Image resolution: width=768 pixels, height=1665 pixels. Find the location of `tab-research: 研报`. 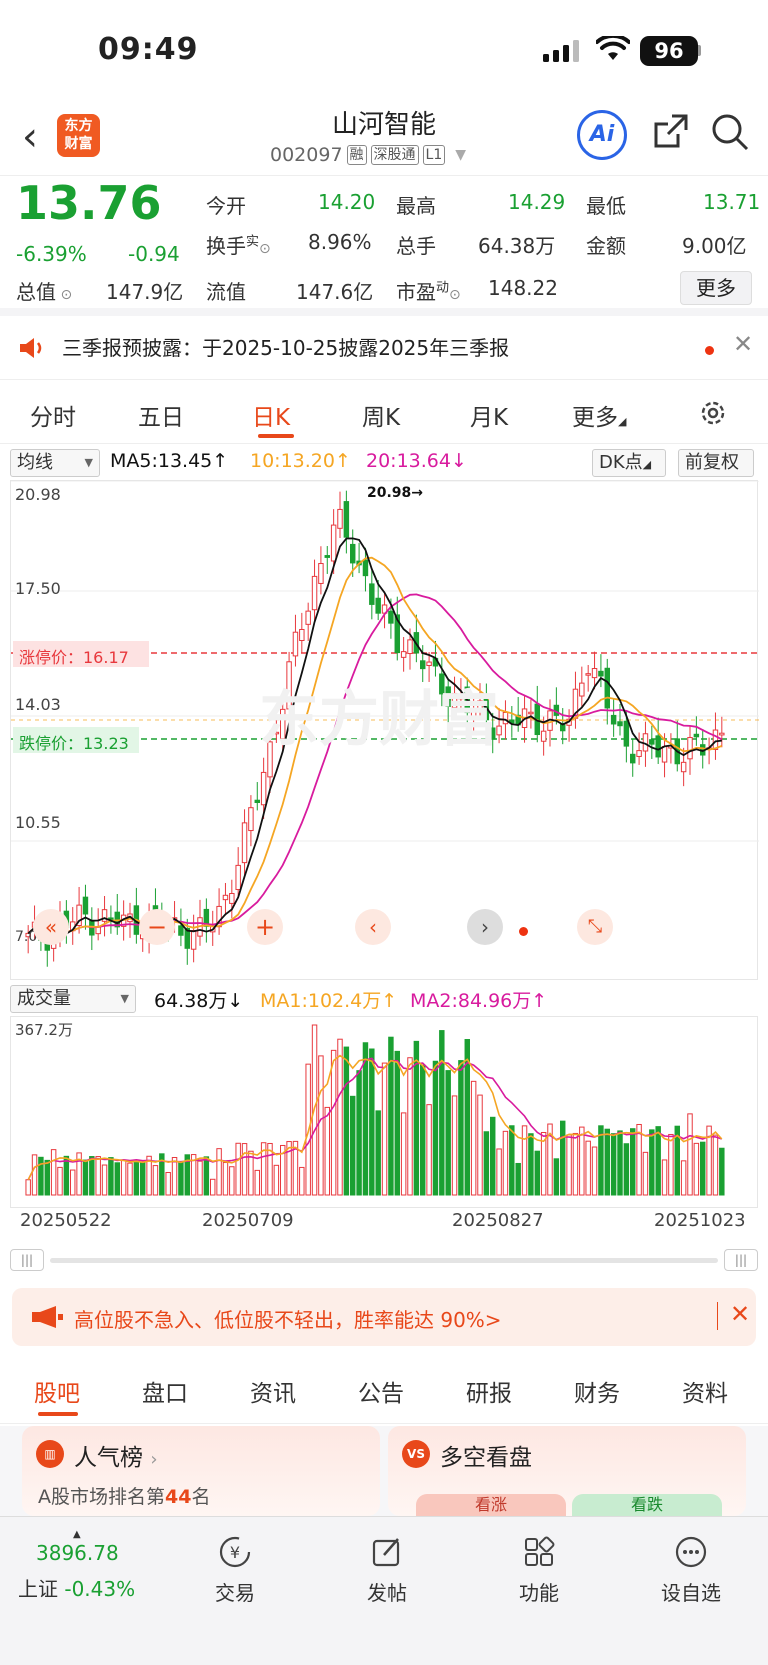

tab-research: 研报 is located at coordinates (489, 1394).